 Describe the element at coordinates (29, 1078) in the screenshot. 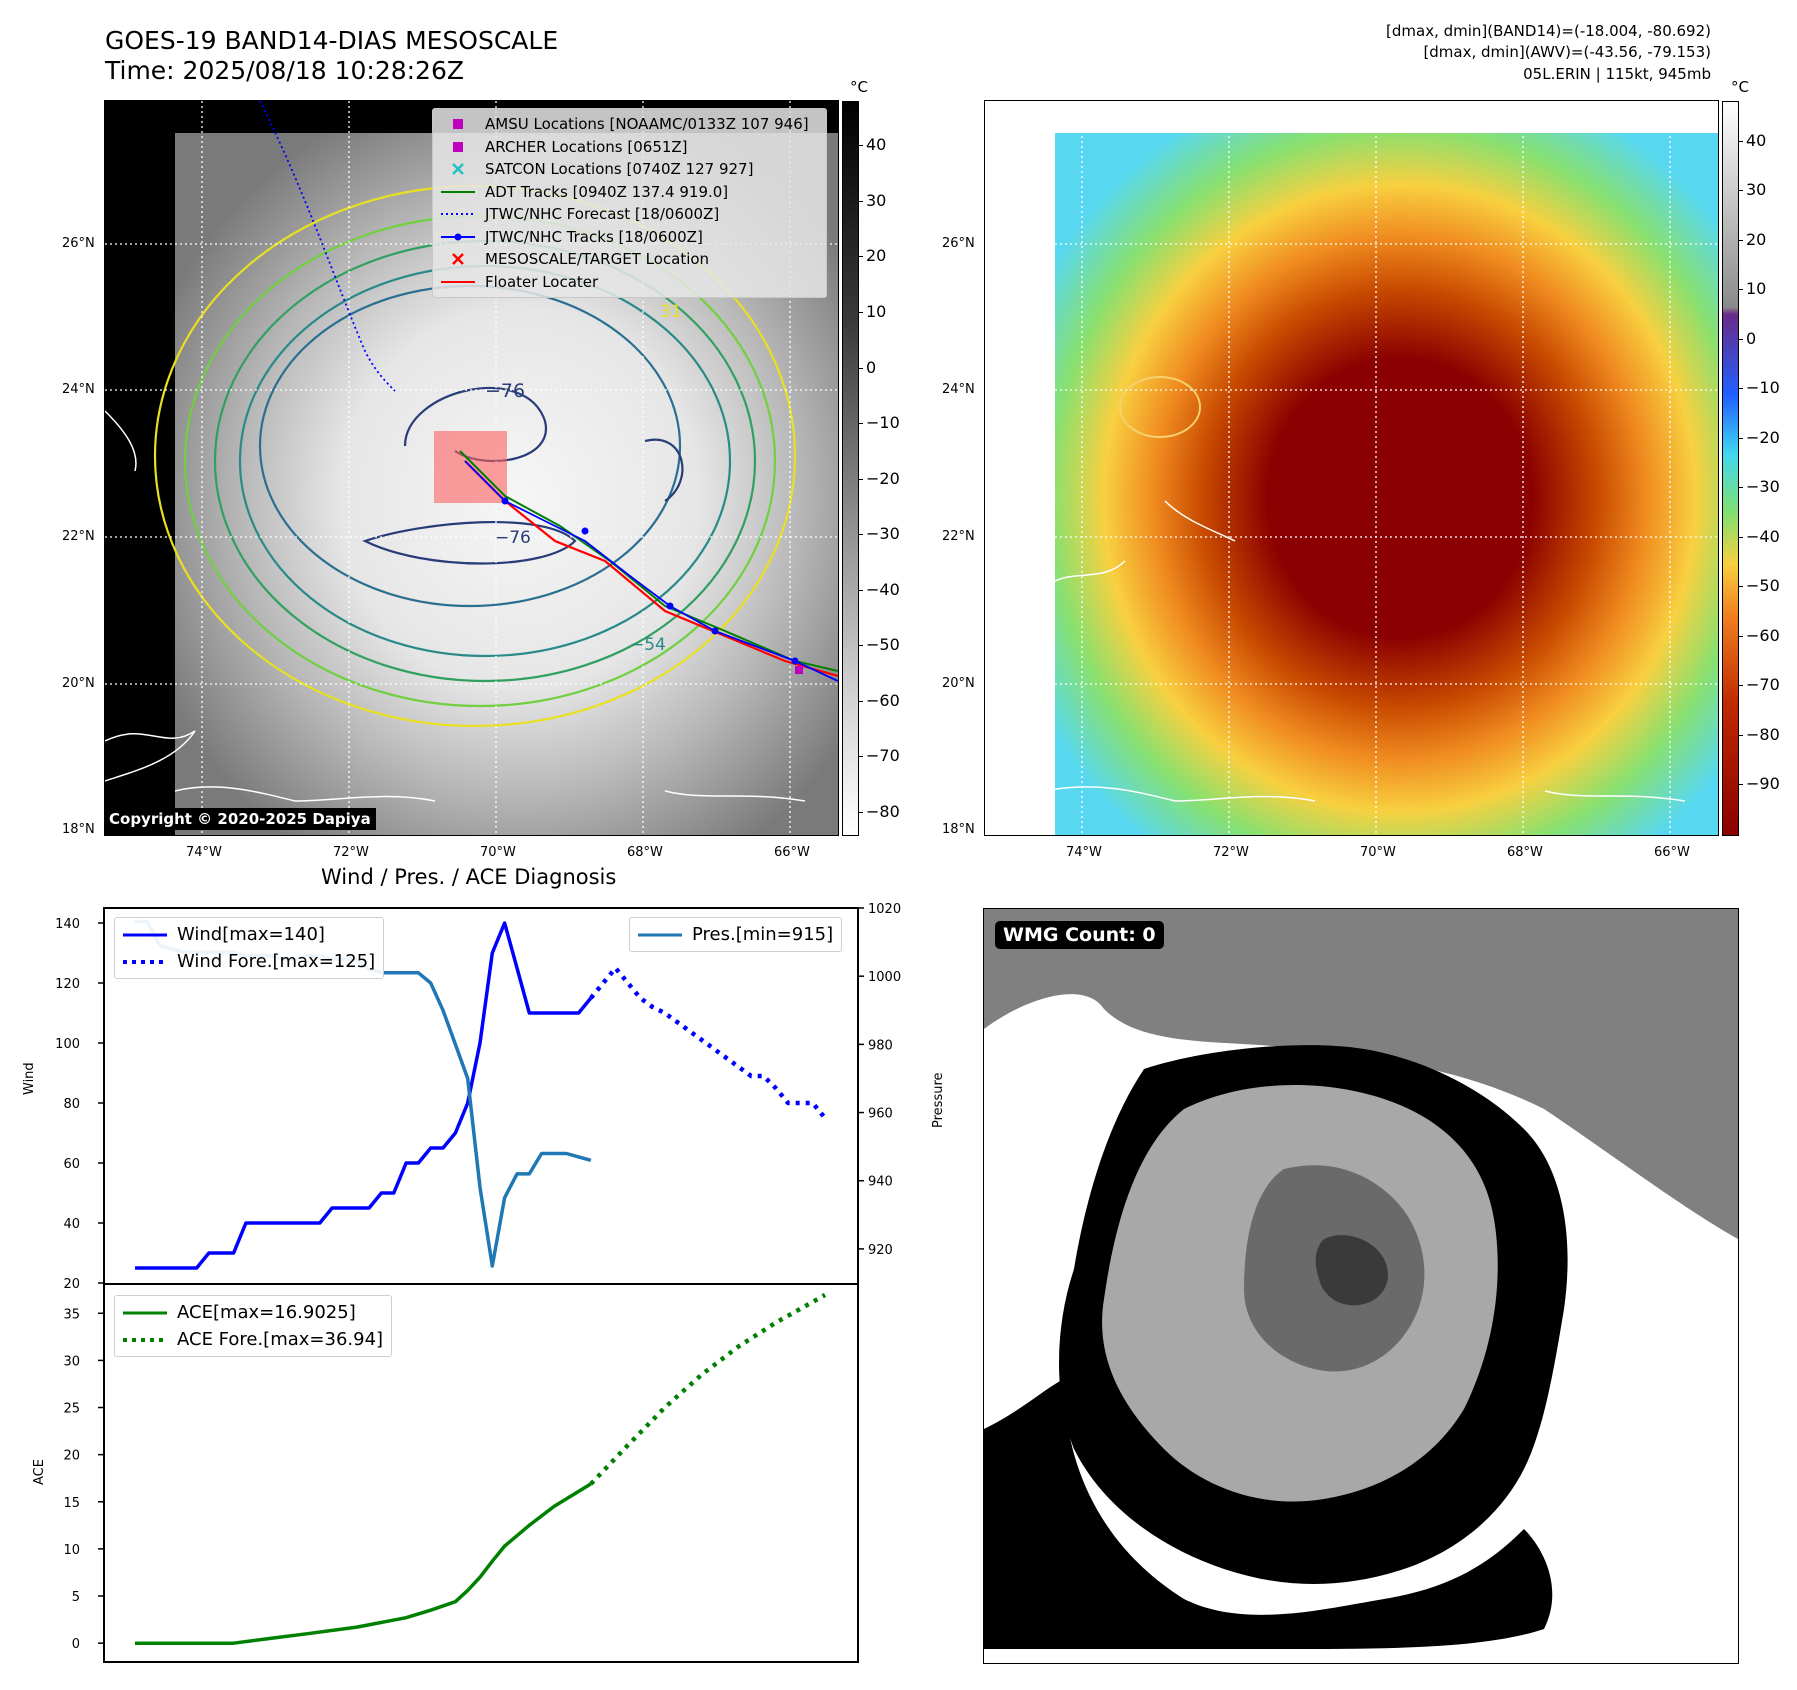

I see `wind-ylabel: Wind` at that location.